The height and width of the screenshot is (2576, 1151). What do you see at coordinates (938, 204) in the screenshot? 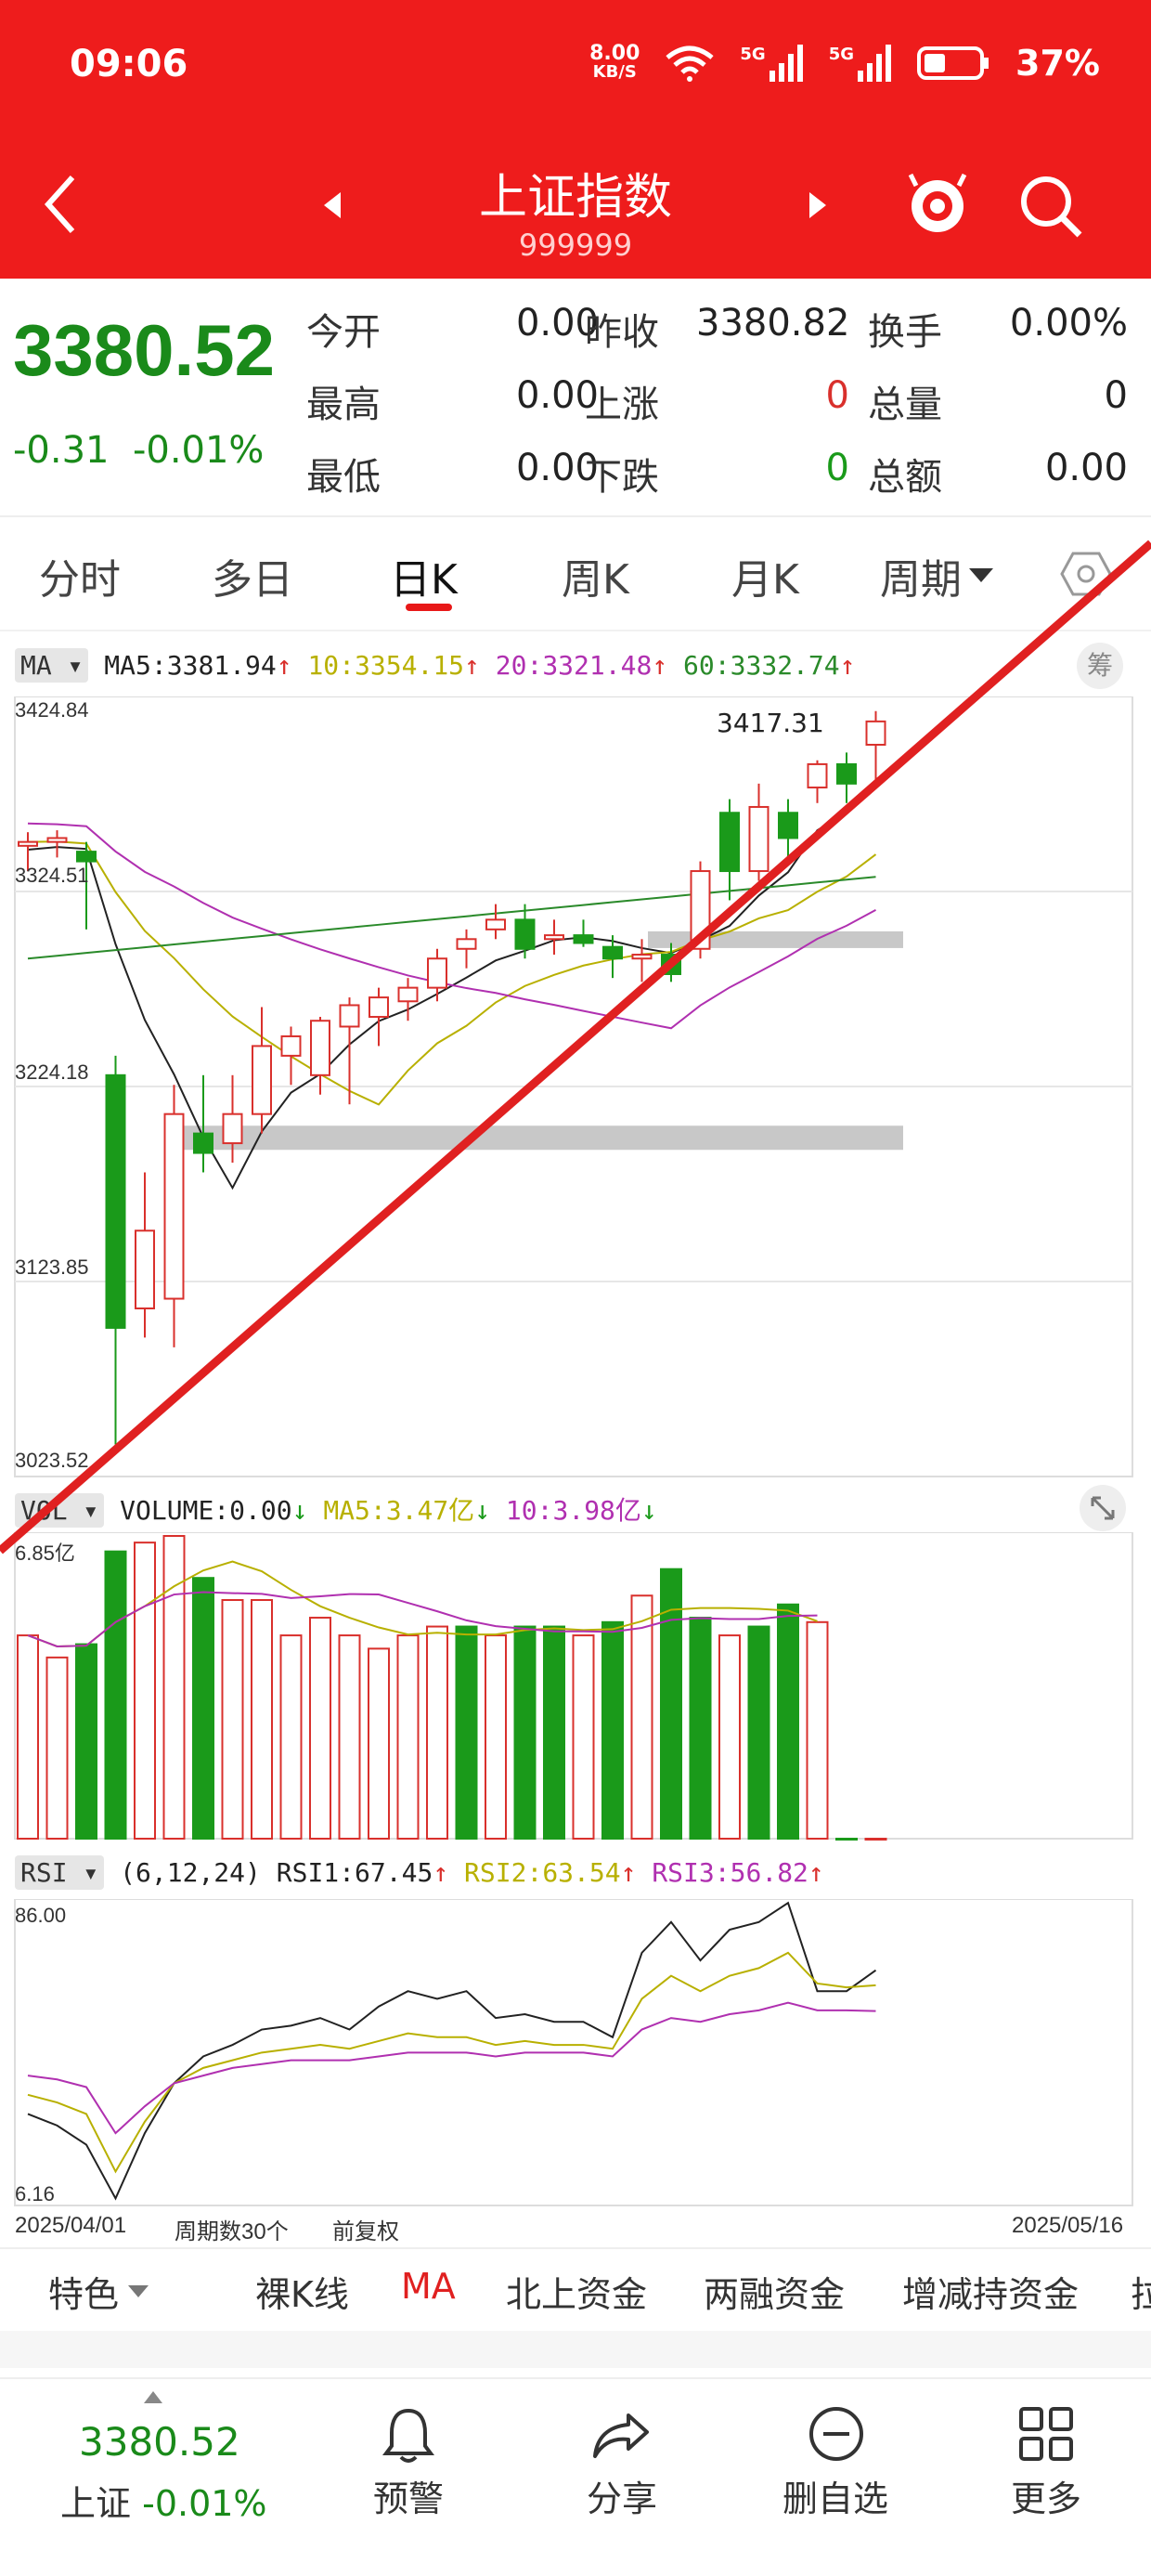
I see `mascot-icon` at bounding box center [938, 204].